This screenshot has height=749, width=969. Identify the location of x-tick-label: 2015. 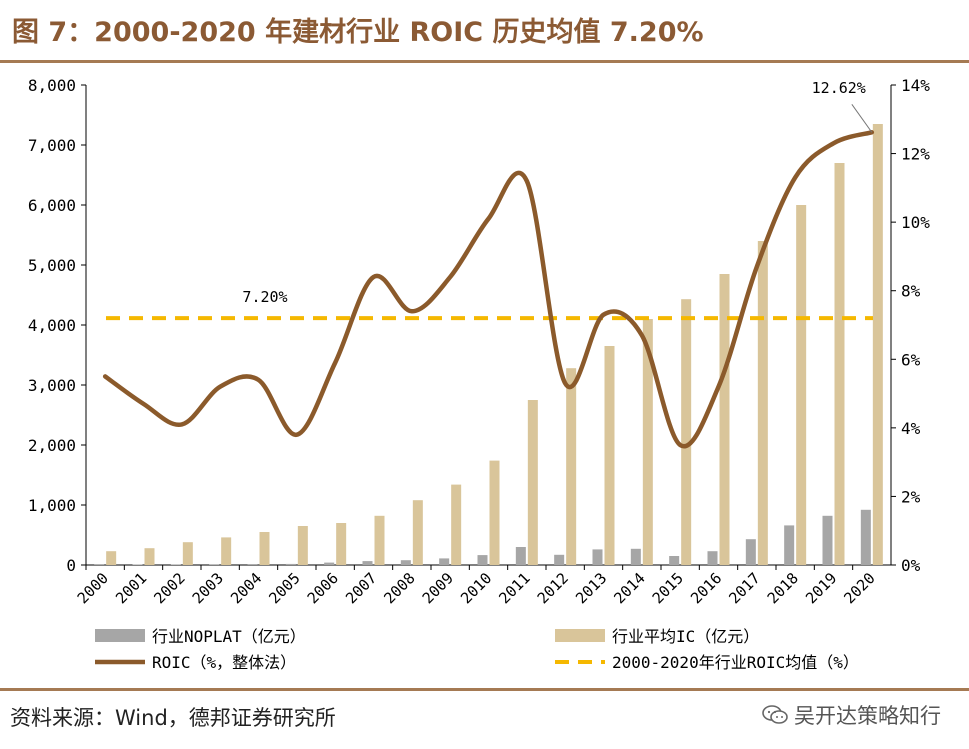
(668, 588).